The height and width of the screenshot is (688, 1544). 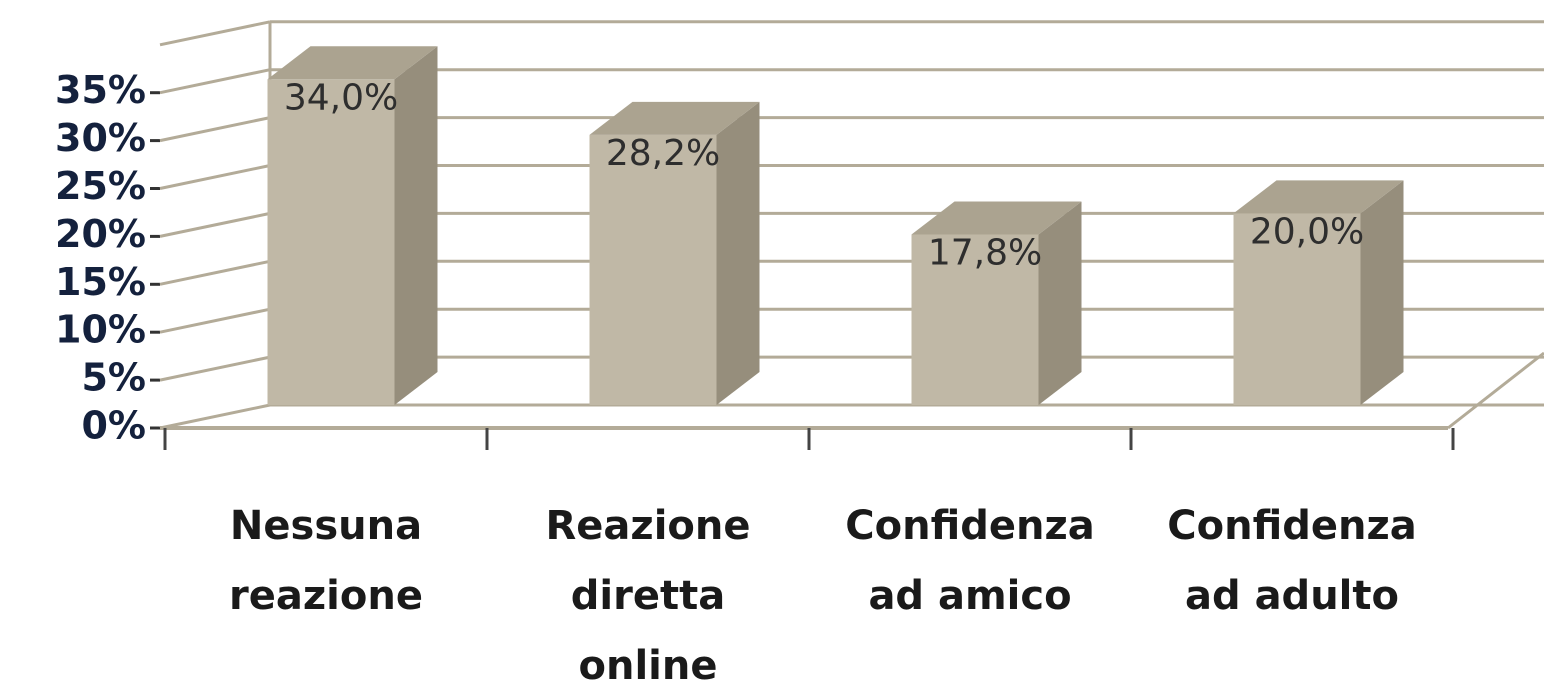 I want to click on y-tick-label: 25%, so click(x=100, y=186).